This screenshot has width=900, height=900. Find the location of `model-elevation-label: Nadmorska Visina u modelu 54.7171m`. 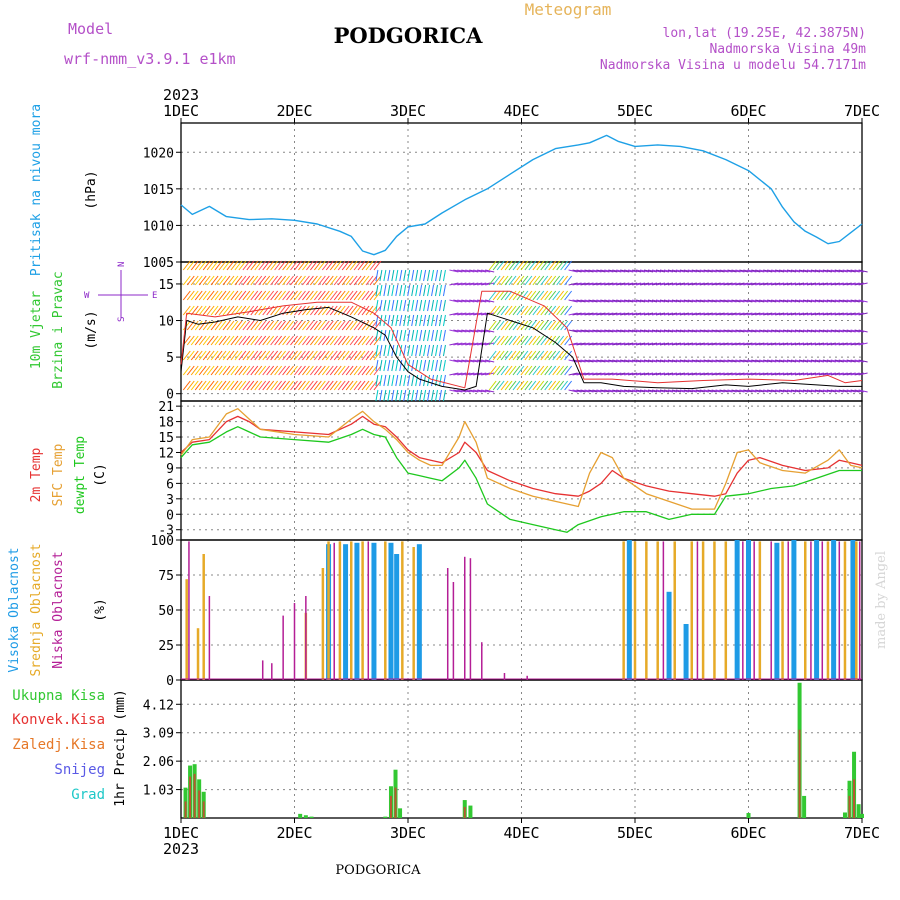

model-elevation-label: Nadmorska Visina u modelu 54.7171m is located at coordinates (733, 65).